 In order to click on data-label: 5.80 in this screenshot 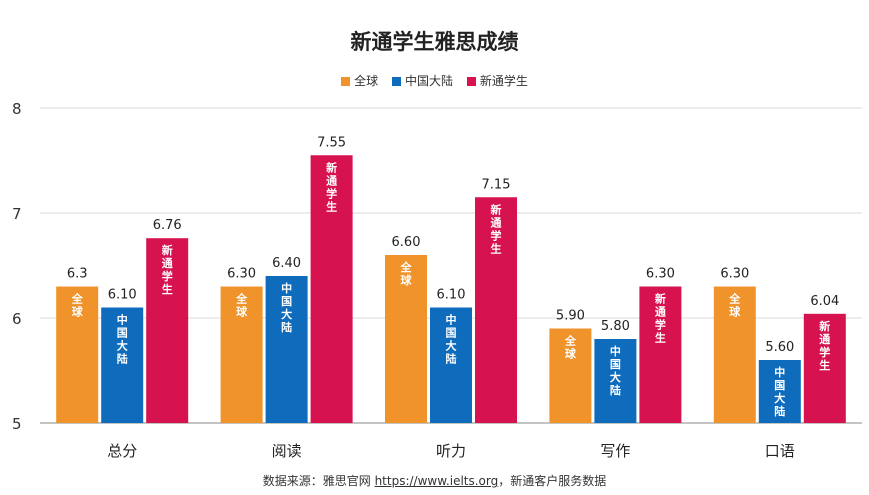, I will do `click(615, 326)`.